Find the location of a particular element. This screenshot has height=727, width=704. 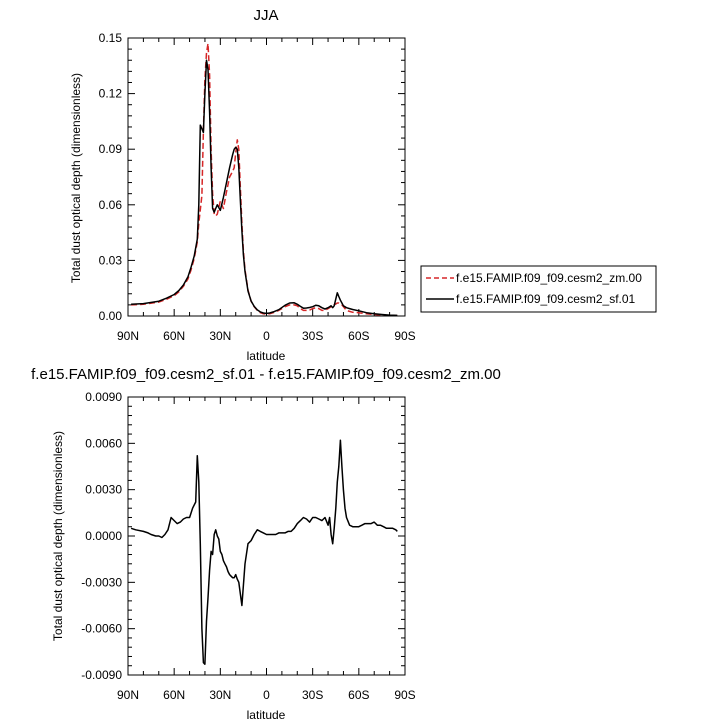

bottom-chart-series is located at coordinates (264, 552).